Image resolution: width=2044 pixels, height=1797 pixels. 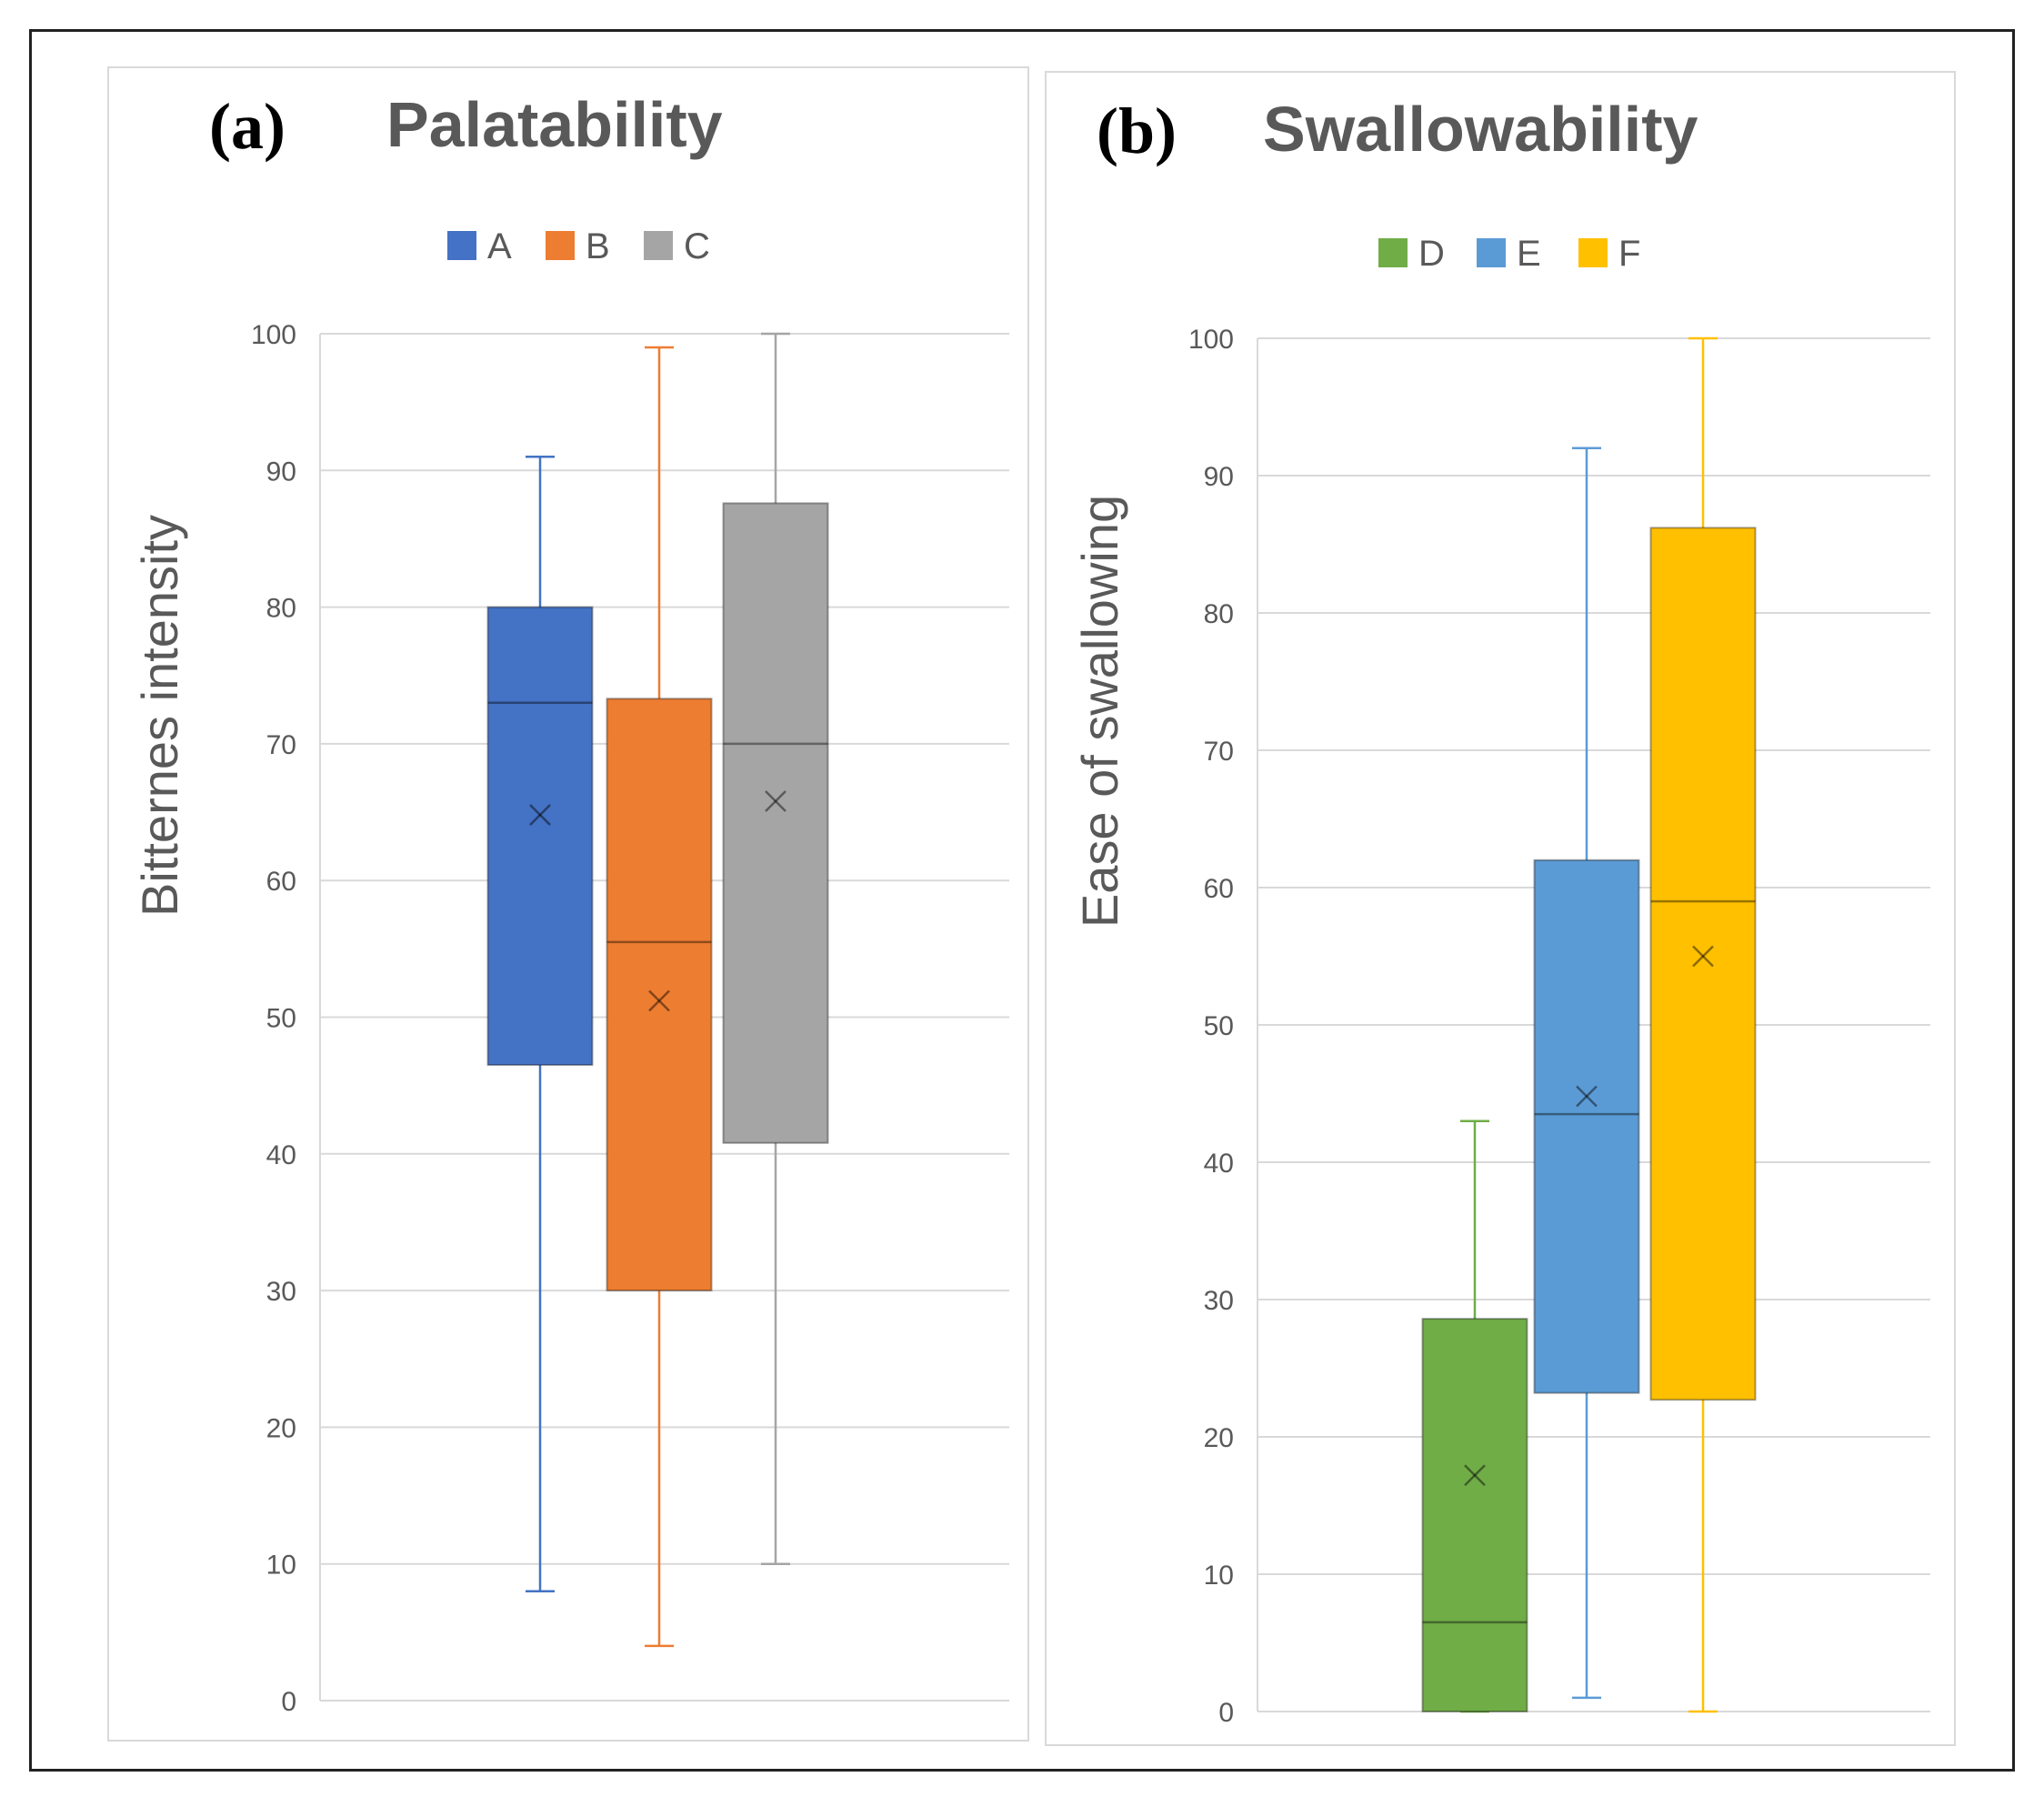 I want to click on legend-b: D E F, so click(x=1509, y=254).